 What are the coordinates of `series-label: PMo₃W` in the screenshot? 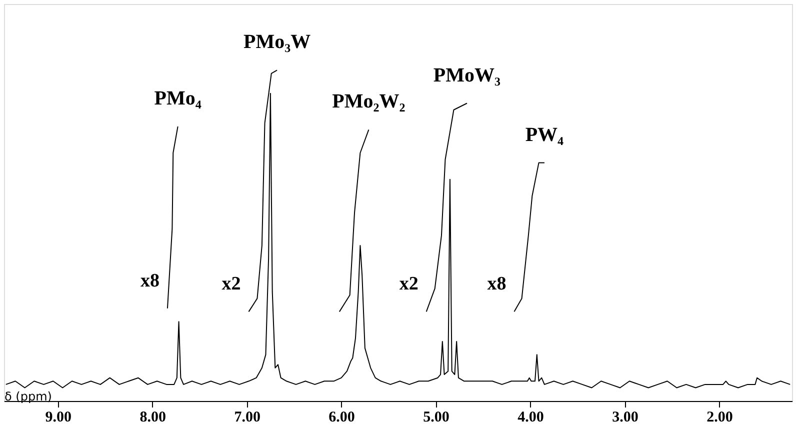 It's located at (277, 42).